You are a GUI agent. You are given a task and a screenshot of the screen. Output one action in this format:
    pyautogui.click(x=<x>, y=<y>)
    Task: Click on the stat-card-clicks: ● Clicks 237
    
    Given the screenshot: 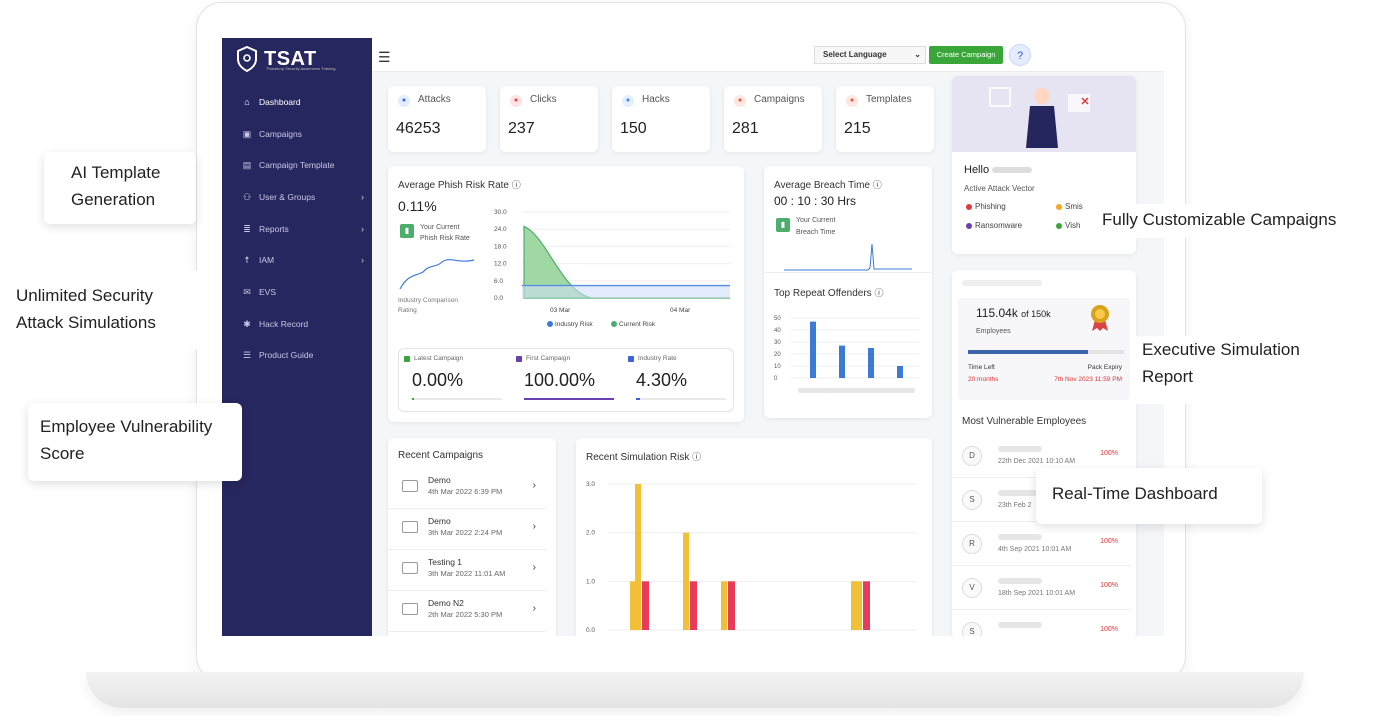 What is the action you would take?
    pyautogui.click(x=549, y=119)
    